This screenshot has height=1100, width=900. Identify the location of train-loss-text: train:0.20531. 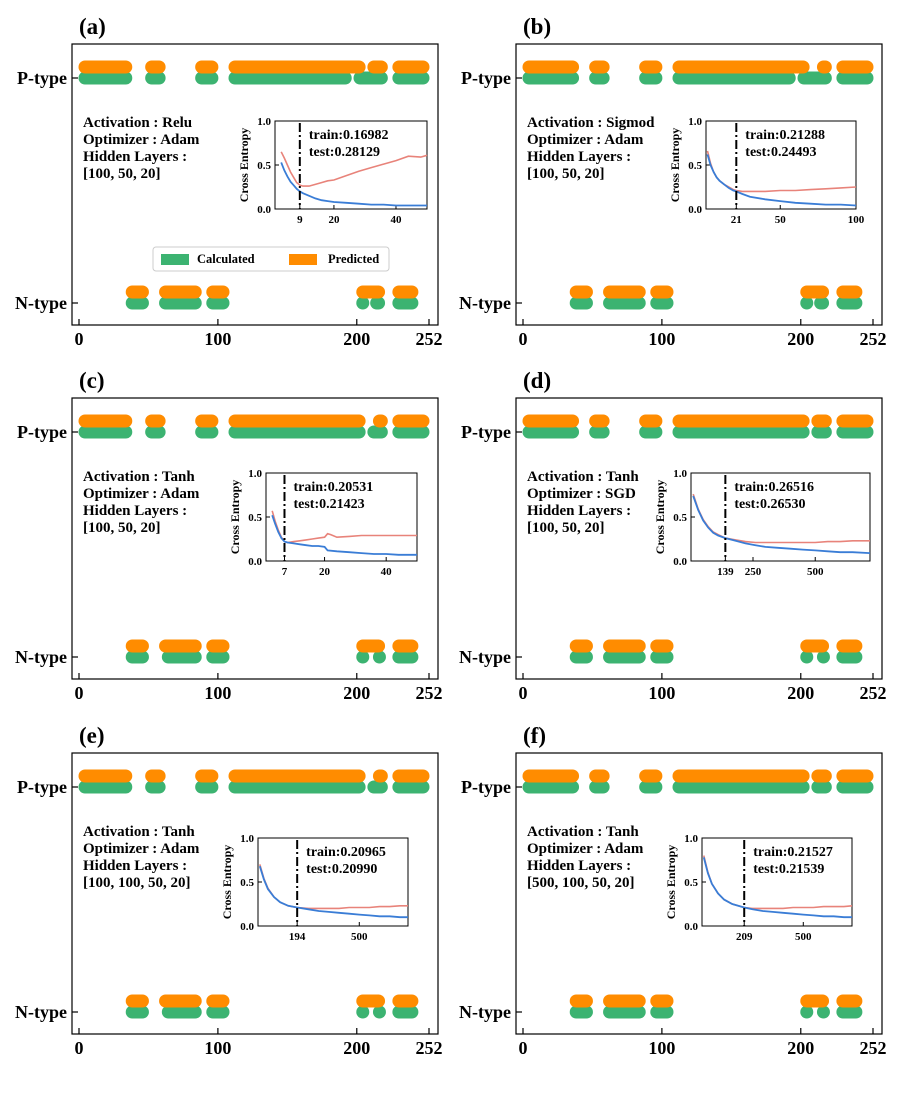
(333, 487).